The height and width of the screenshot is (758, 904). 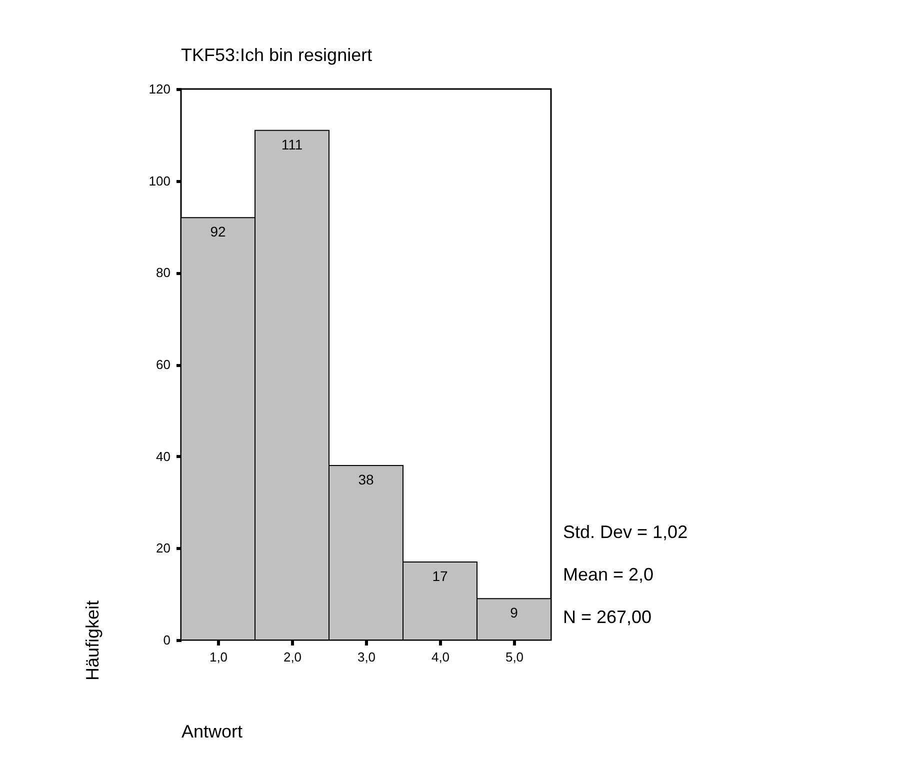 What do you see at coordinates (218, 232) in the screenshot?
I see `data-label: 92` at bounding box center [218, 232].